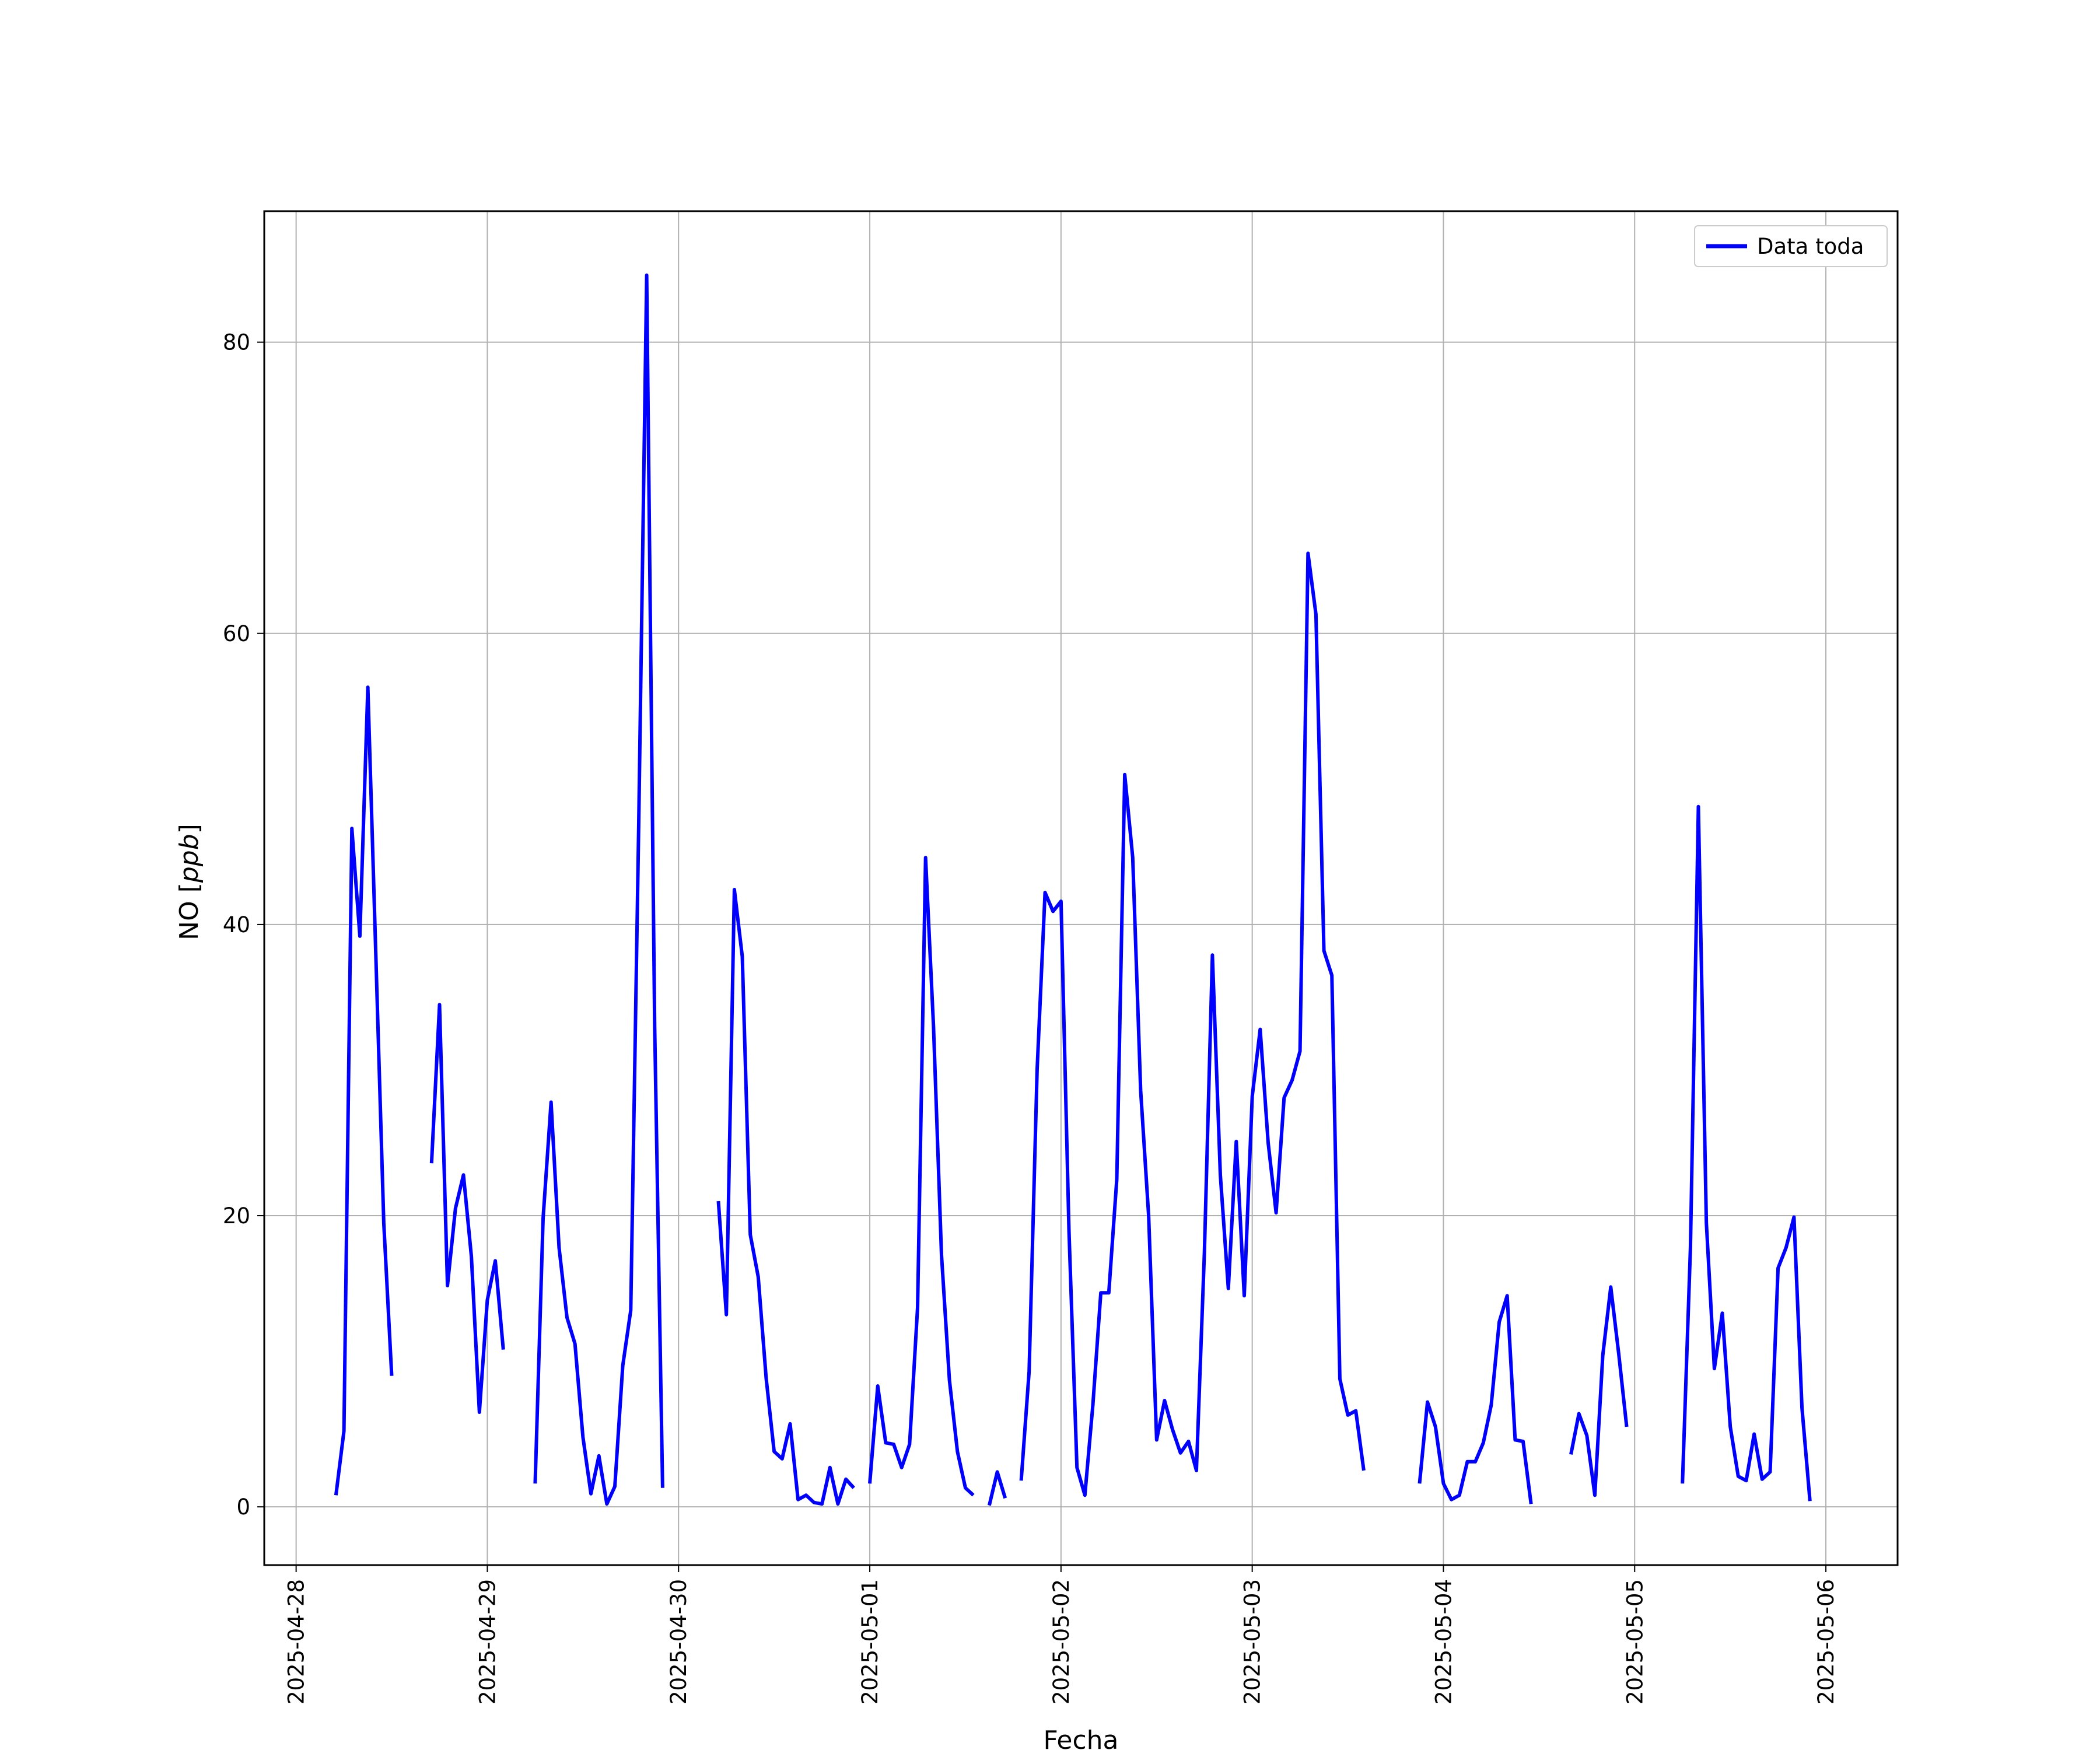 This screenshot has height=1750, width=2100. I want to click on y-tick-label: 20, so click(236, 1216).